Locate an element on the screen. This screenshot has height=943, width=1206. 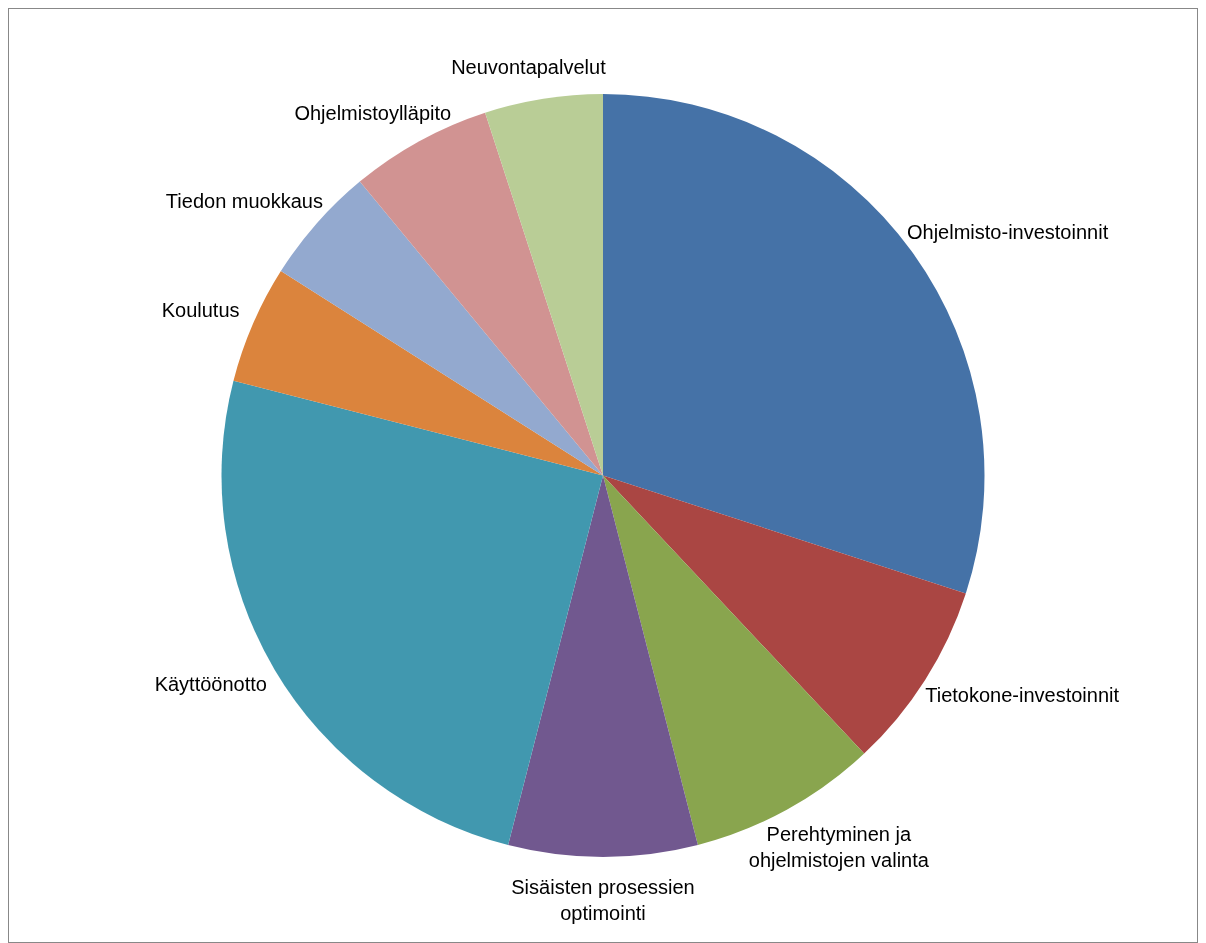
slice-label: Koulutus is located at coordinates (200, 310).